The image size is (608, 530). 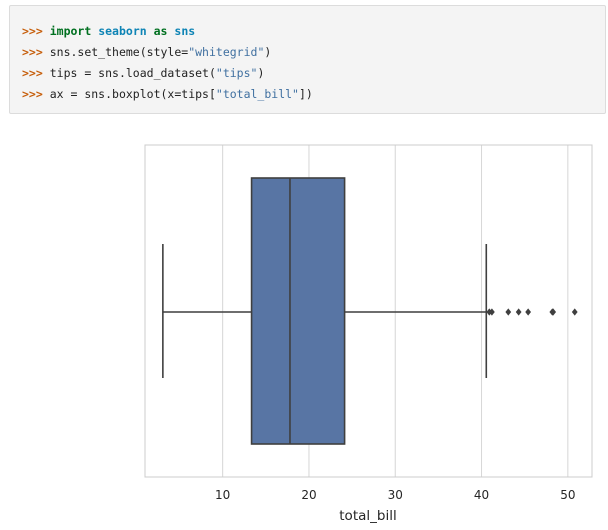 What do you see at coordinates (122, 31) in the screenshot?
I see `code-token: seaborn` at bounding box center [122, 31].